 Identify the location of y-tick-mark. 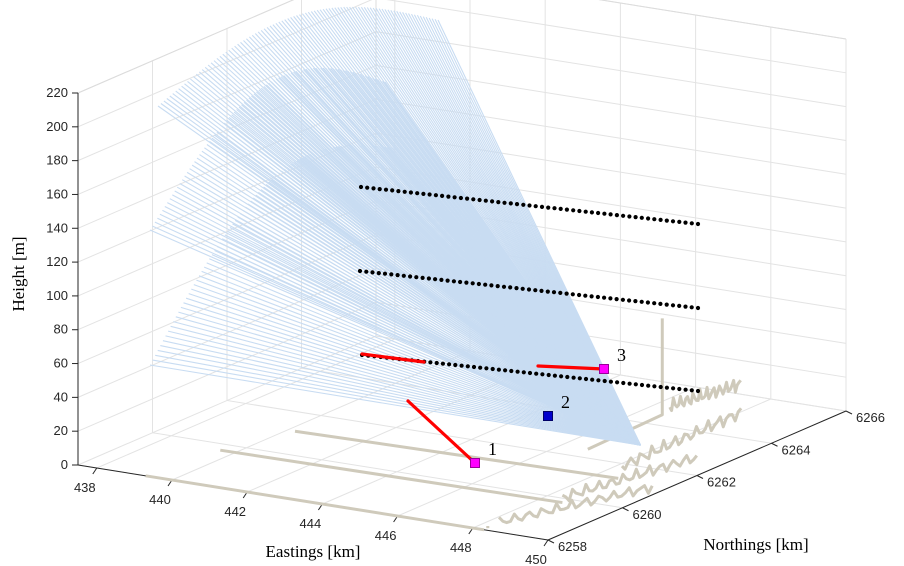
(551, 541).